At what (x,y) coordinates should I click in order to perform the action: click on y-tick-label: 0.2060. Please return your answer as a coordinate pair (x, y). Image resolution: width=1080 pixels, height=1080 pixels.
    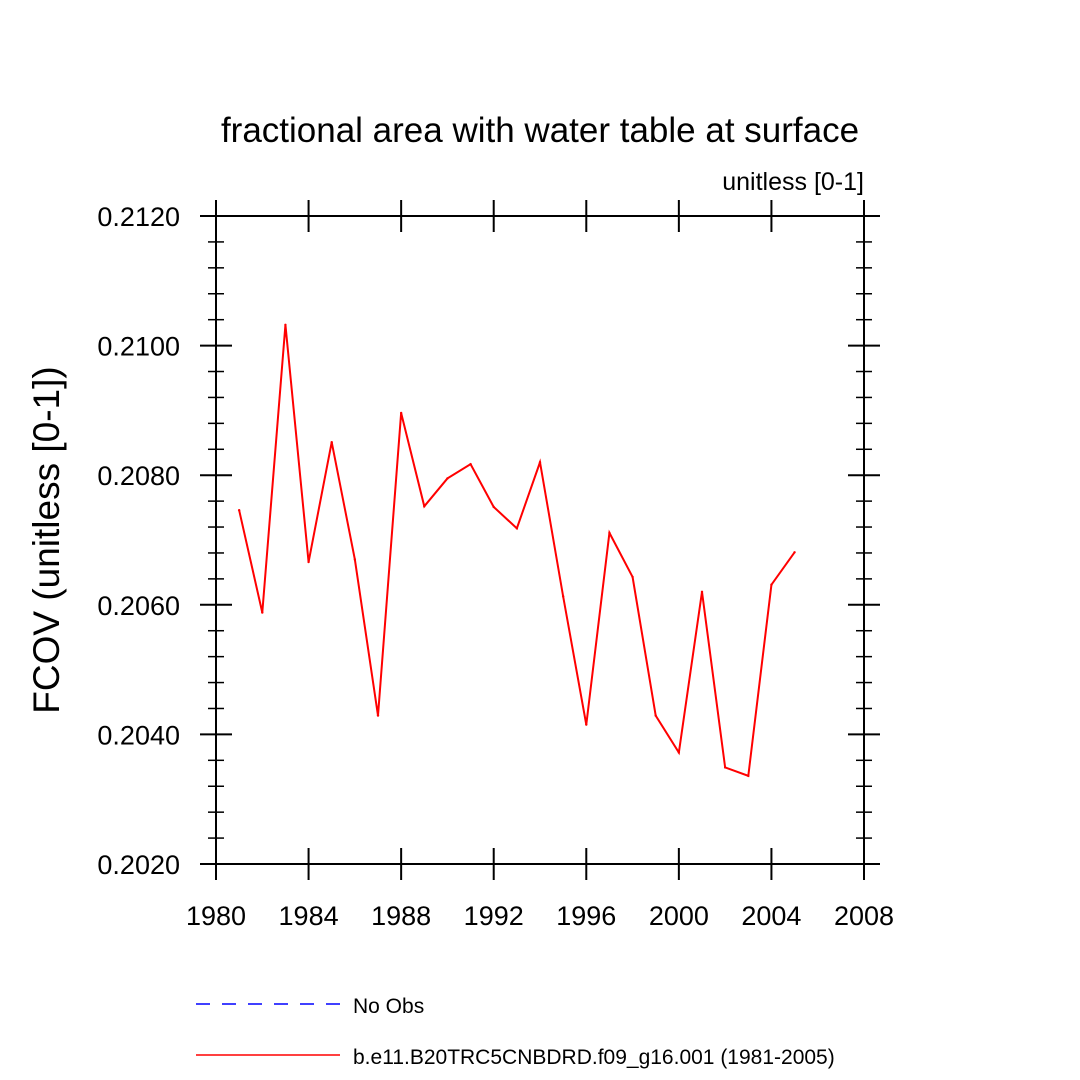
    Looking at the image, I should click on (138, 606).